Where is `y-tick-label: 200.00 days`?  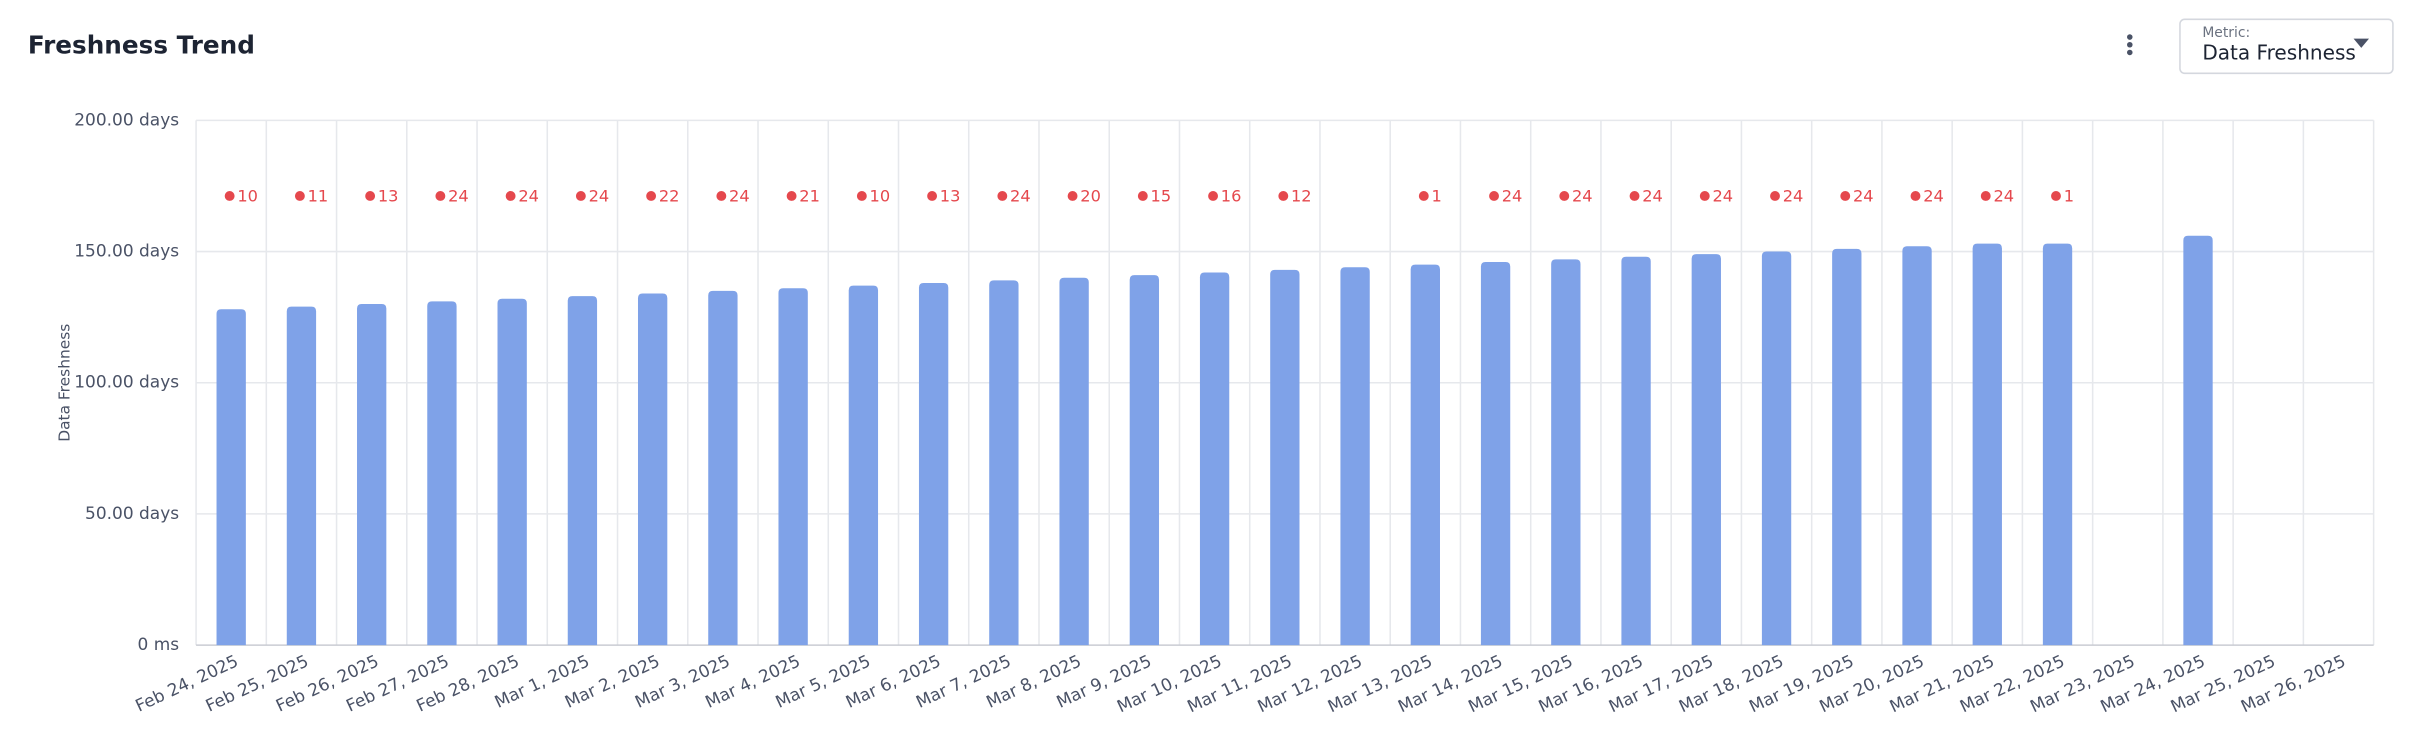 y-tick-label: 200.00 days is located at coordinates (126, 120).